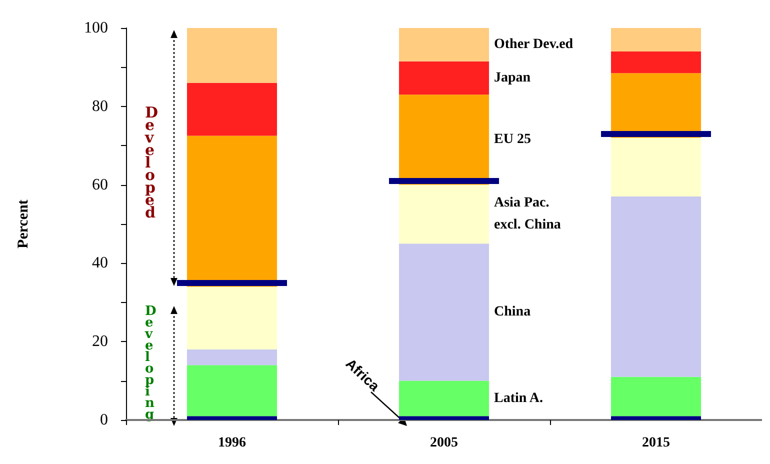 This screenshot has width=770, height=464. What do you see at coordinates (232, 443) in the screenshot?
I see `x-tick-label: 1996` at bounding box center [232, 443].